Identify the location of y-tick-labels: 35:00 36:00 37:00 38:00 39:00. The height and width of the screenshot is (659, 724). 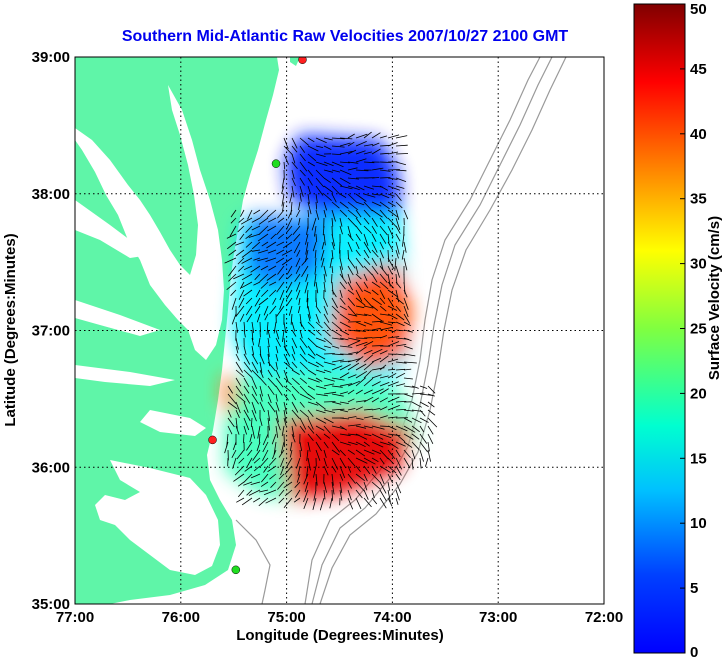
(51, 331).